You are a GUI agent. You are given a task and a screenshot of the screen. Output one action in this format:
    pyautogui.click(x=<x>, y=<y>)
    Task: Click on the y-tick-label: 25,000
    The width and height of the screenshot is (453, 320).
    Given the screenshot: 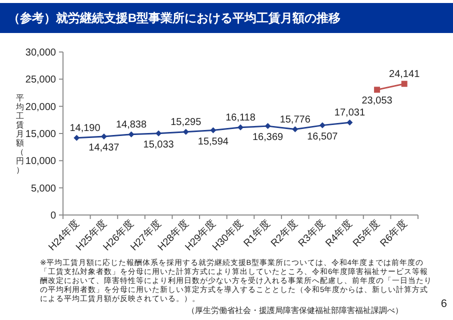 What is the action you would take?
    pyautogui.click(x=40, y=80)
    